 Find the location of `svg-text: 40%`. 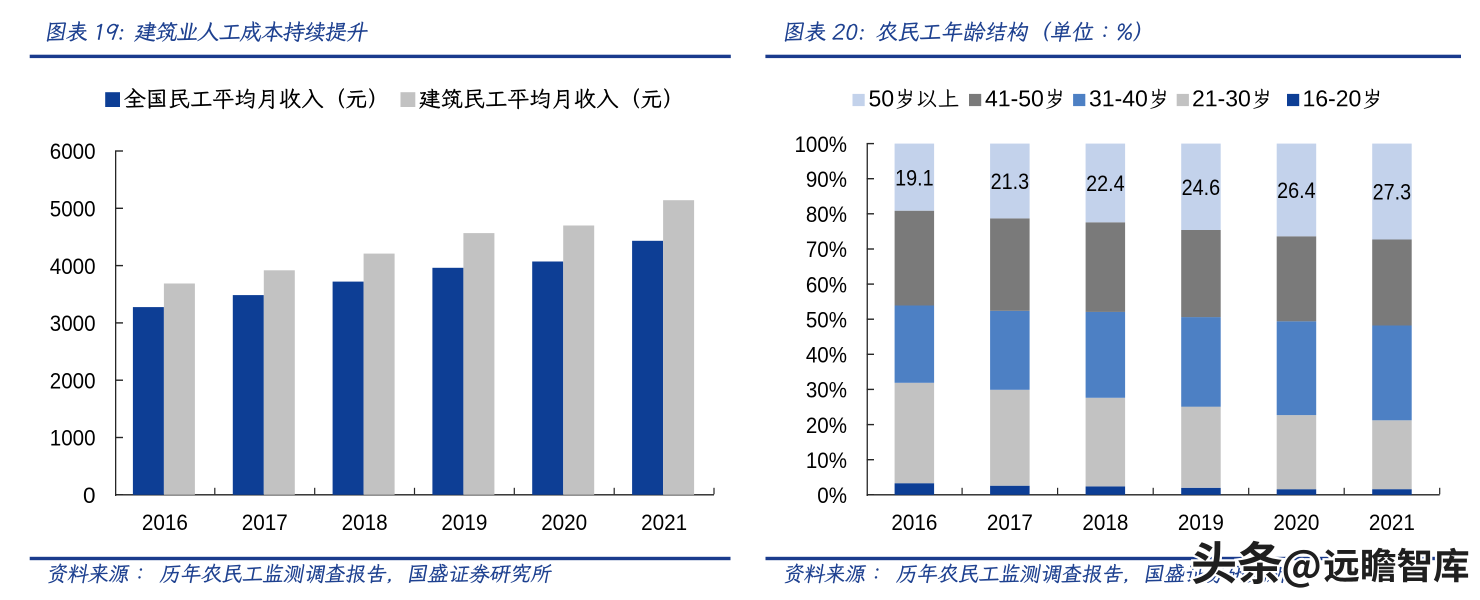

svg-text: 40% is located at coordinates (826, 355).